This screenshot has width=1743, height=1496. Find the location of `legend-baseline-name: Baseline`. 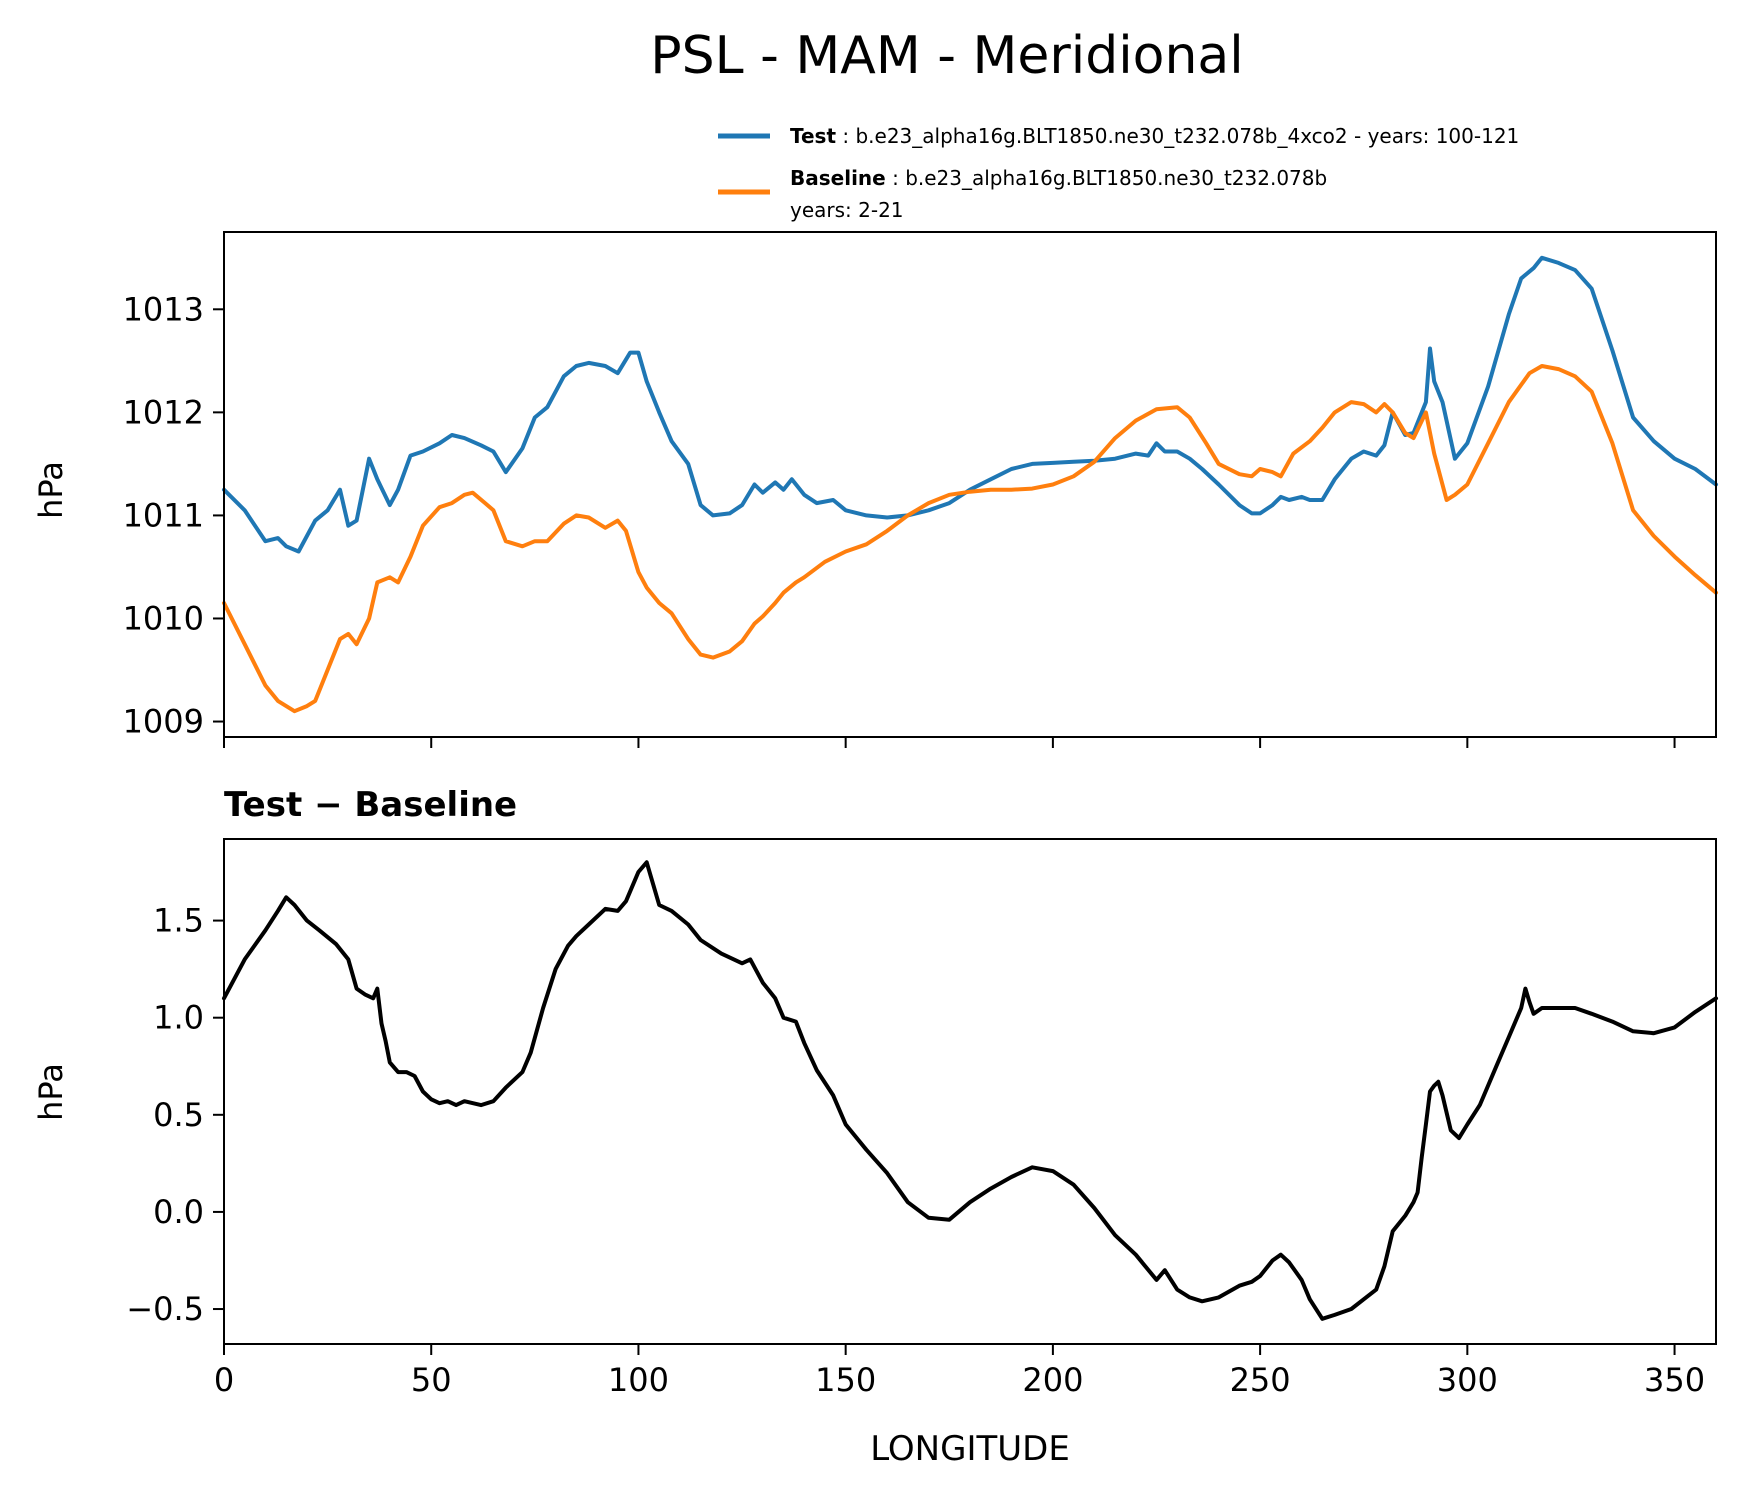

legend-baseline-name: Baseline is located at coordinates (838, 178).